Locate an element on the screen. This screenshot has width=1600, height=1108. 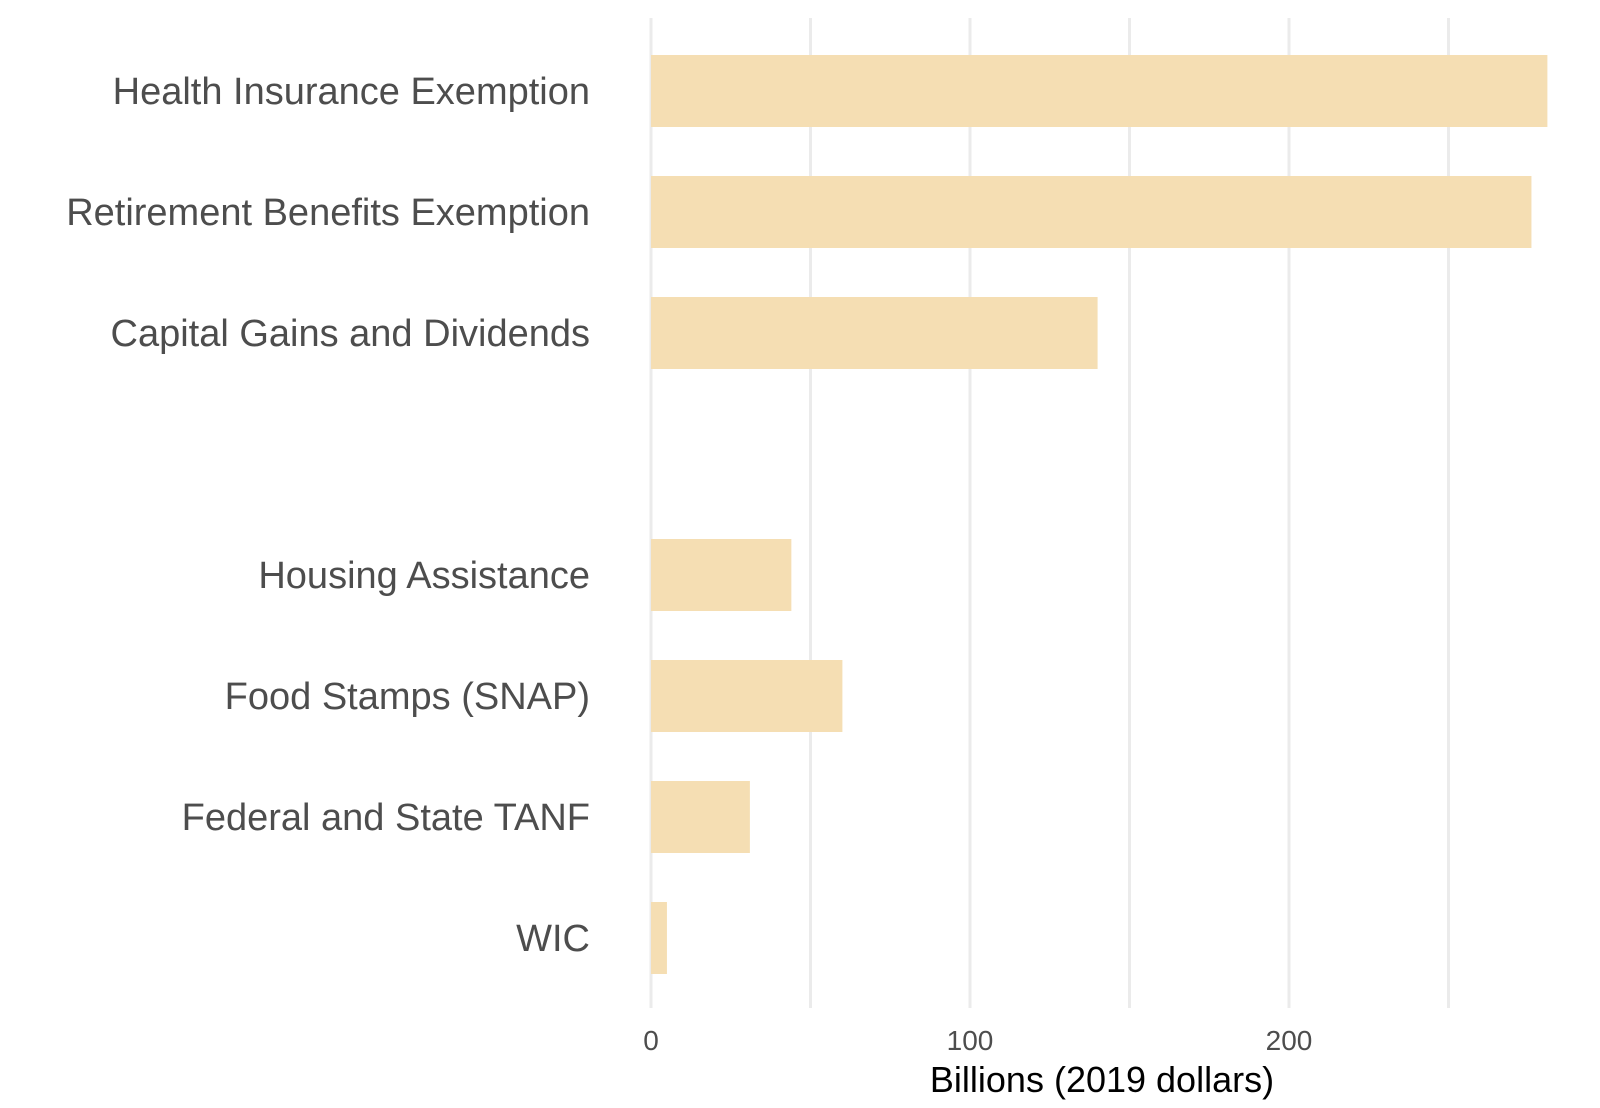
category-label: WIC is located at coordinates (553, 939).